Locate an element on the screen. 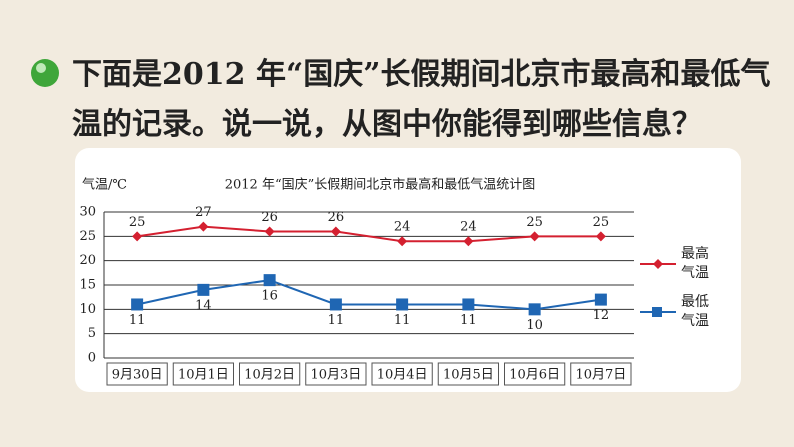 This screenshot has height=447, width=794. y-axis-label: 气温/℃ is located at coordinates (104, 185).